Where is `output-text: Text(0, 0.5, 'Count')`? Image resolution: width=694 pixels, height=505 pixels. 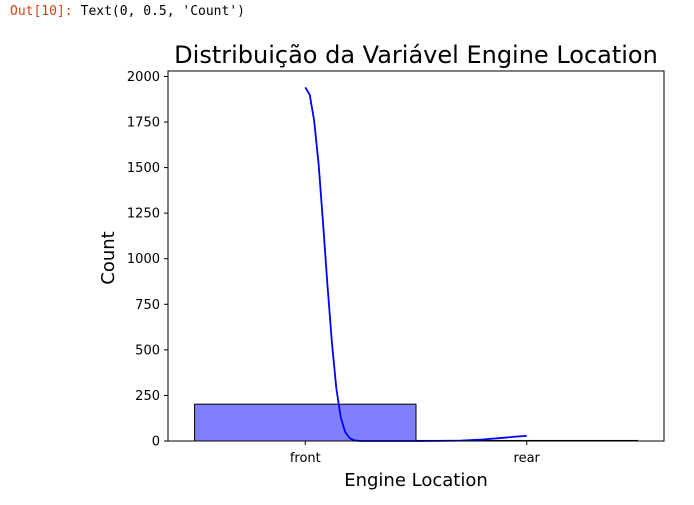
output-text: Text(0, 0.5, 'Count') is located at coordinates (162, 11).